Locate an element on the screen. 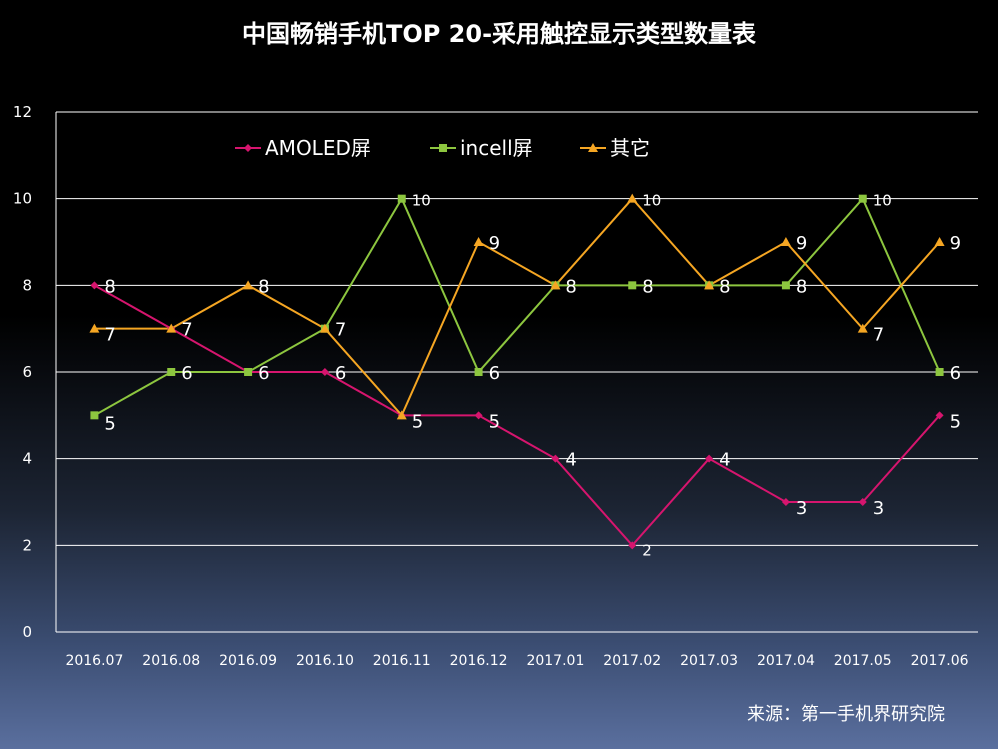  chart-title: 中国畅销手机TOP 20-采用触控显示类型数量表 is located at coordinates (499, 34).